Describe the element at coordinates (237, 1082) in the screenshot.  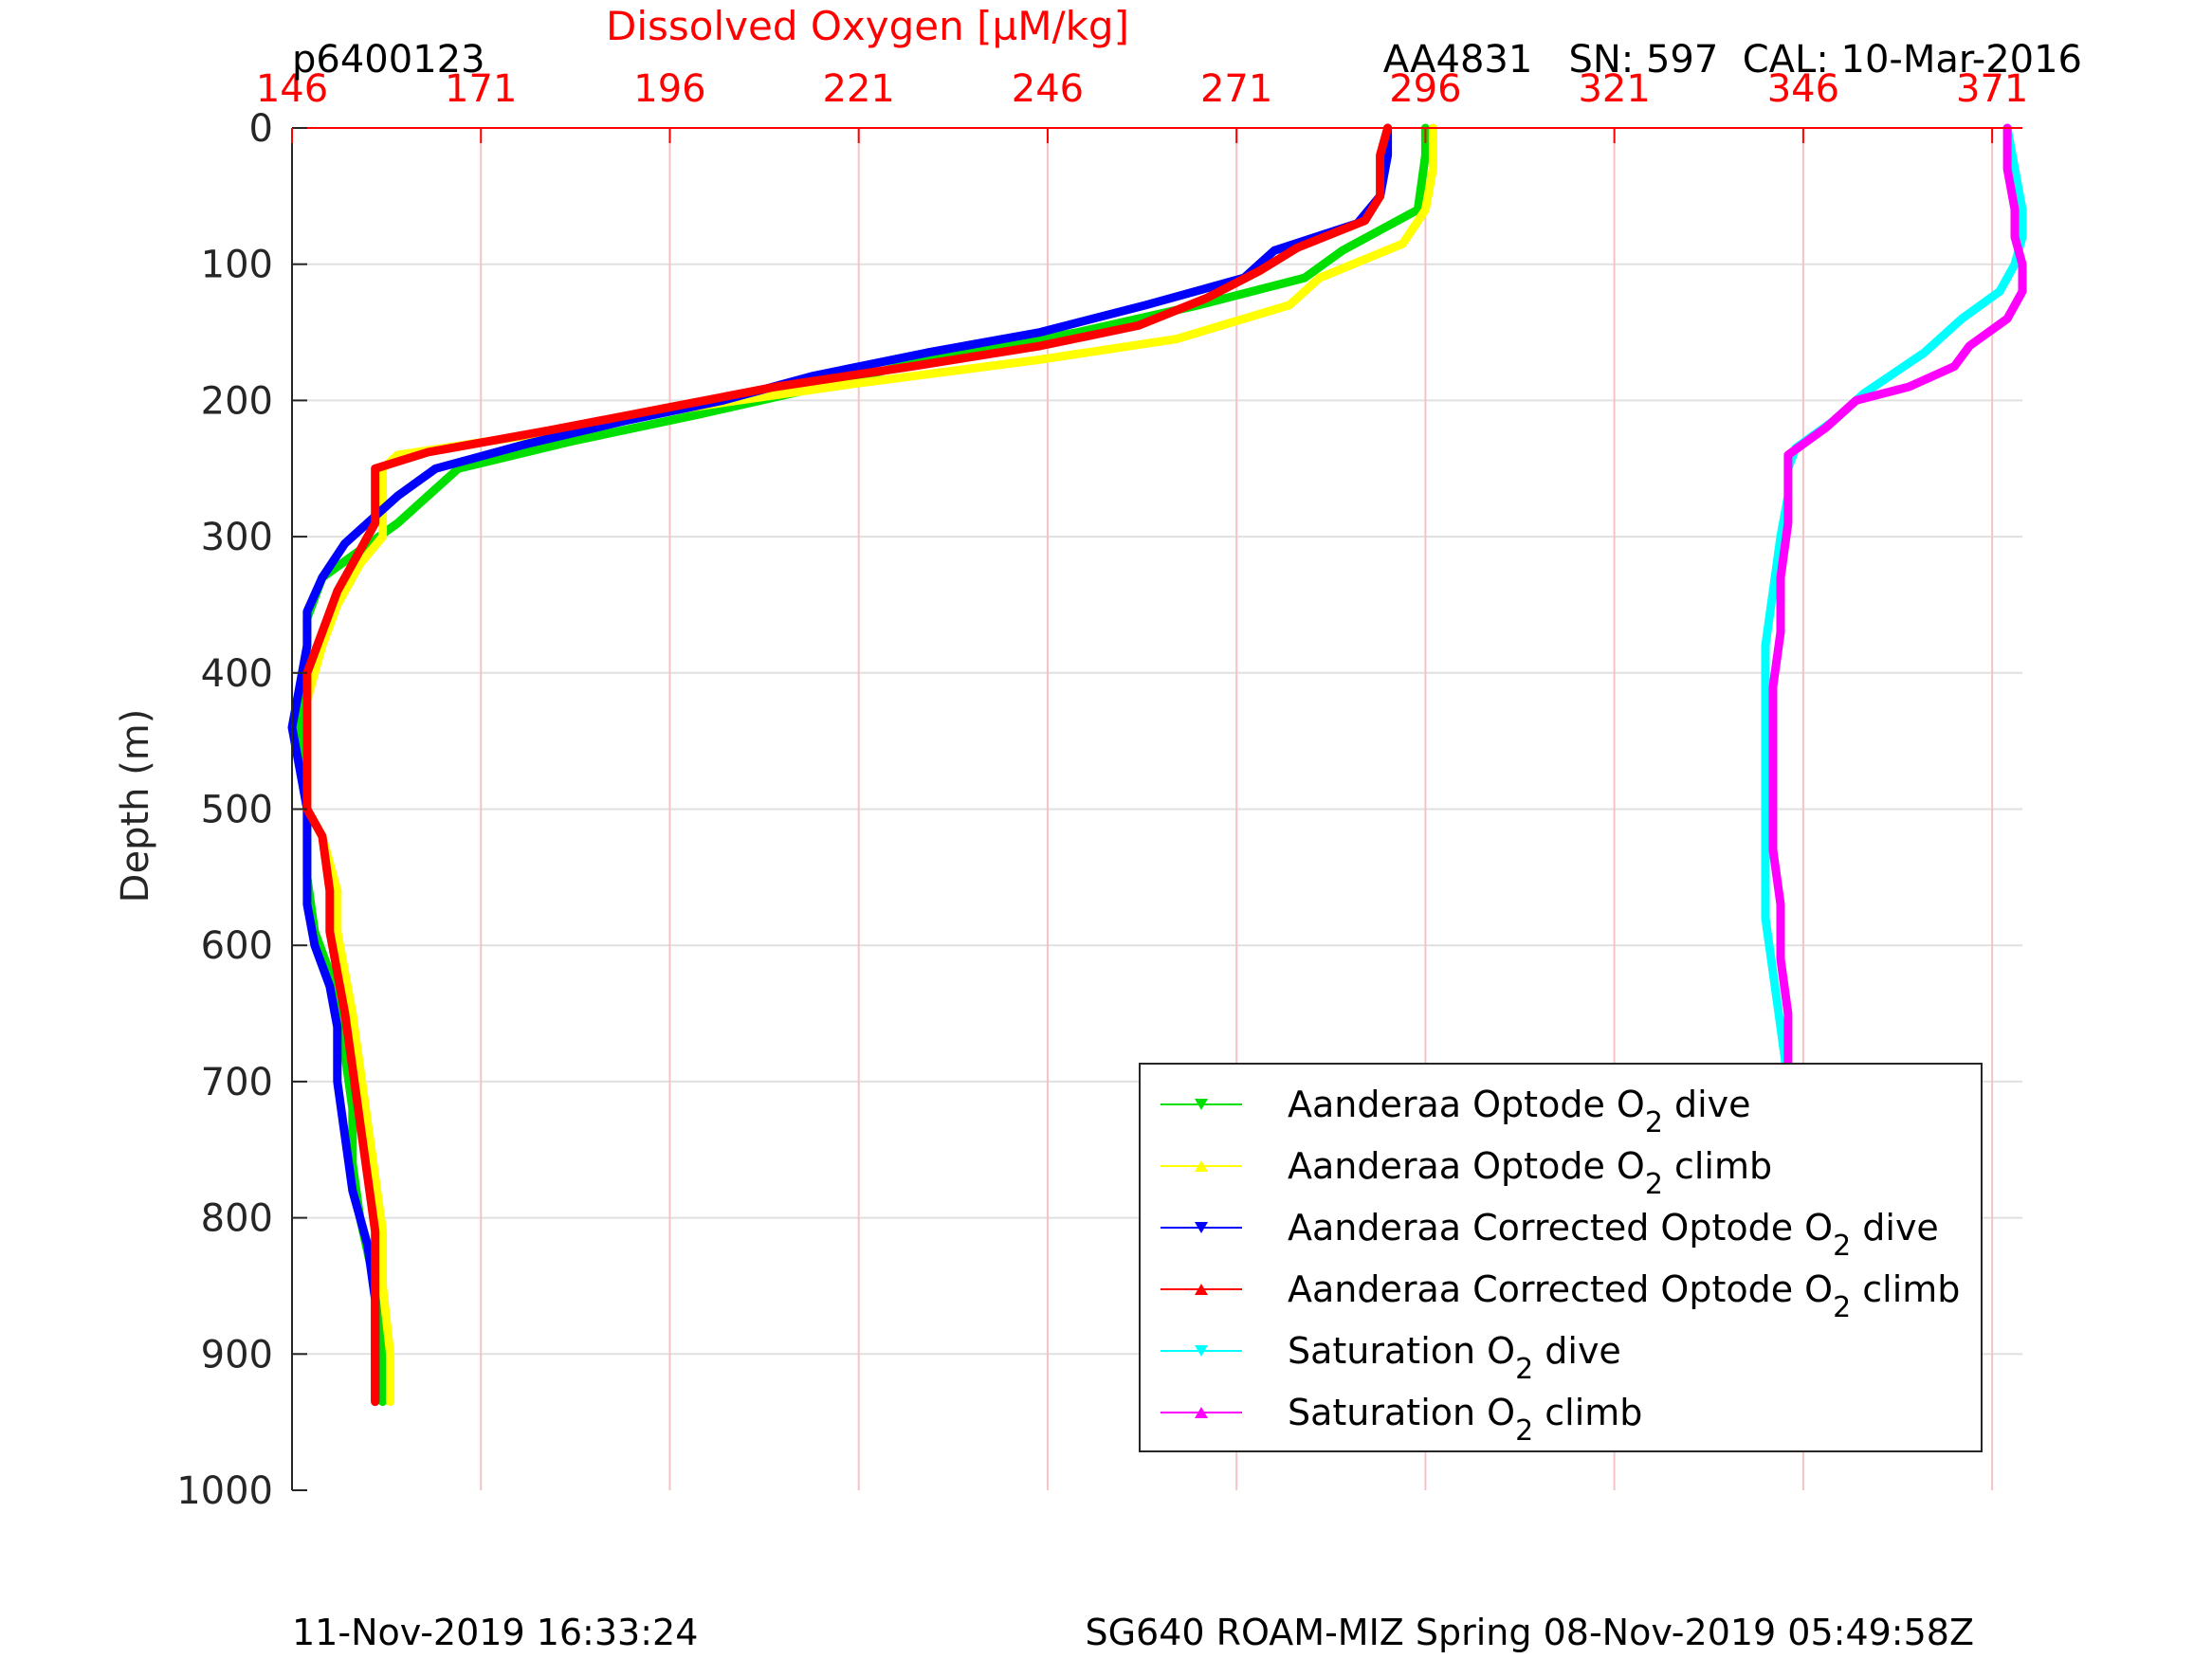
I see `y-tick-label: 700` at that location.